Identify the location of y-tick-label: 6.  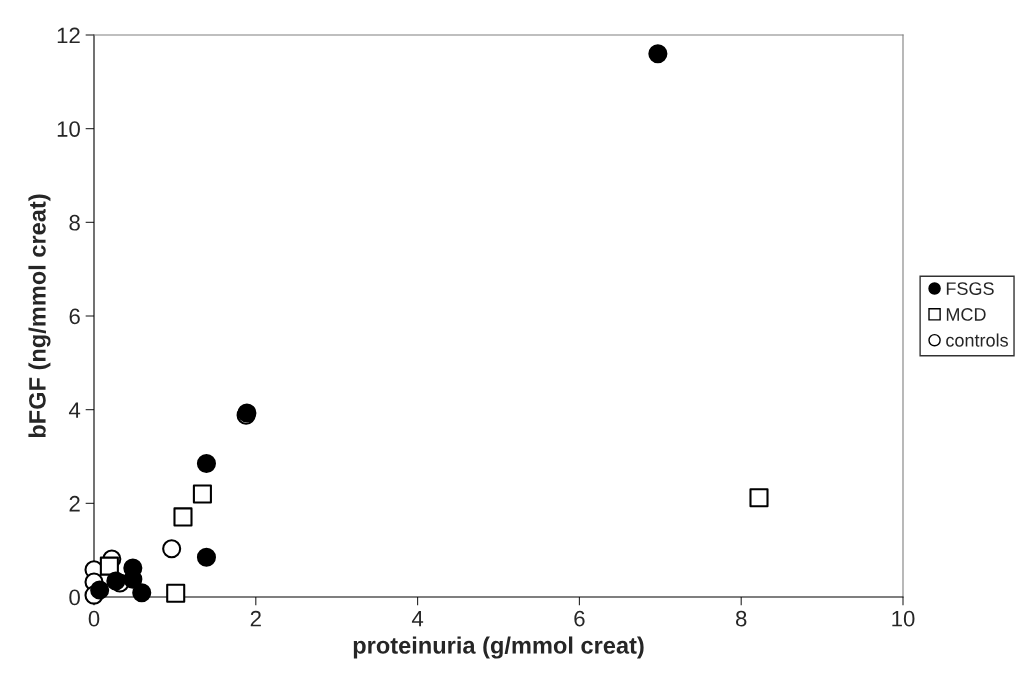
(74, 316).